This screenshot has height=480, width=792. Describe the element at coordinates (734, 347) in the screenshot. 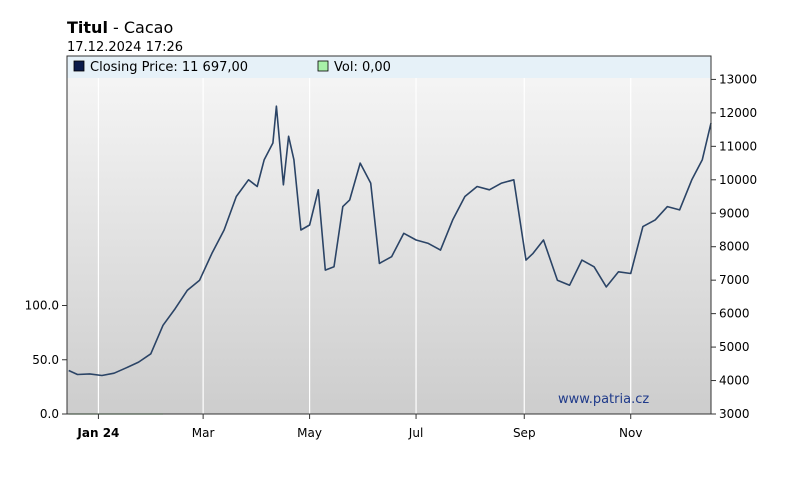

I see `right-tick-label: 5000` at that location.